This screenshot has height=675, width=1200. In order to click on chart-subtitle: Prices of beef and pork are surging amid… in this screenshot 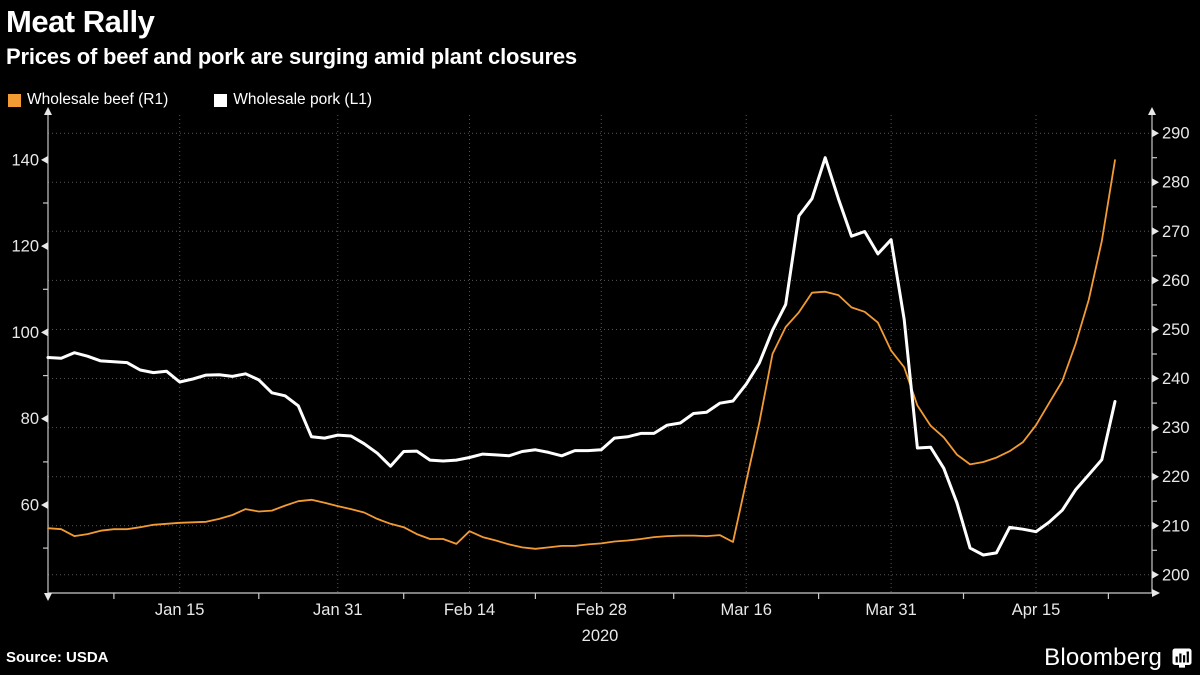, I will do `click(291, 56)`.